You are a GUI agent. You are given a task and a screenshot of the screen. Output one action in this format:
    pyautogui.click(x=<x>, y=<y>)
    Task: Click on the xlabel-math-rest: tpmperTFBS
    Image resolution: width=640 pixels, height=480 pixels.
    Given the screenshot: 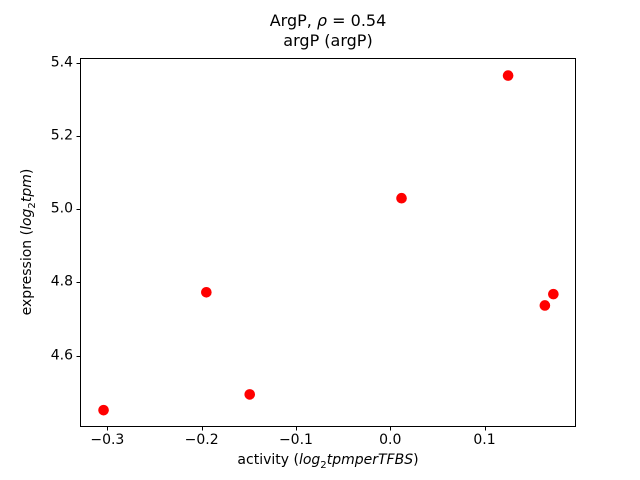 What is the action you would take?
    pyautogui.click(x=370, y=460)
    